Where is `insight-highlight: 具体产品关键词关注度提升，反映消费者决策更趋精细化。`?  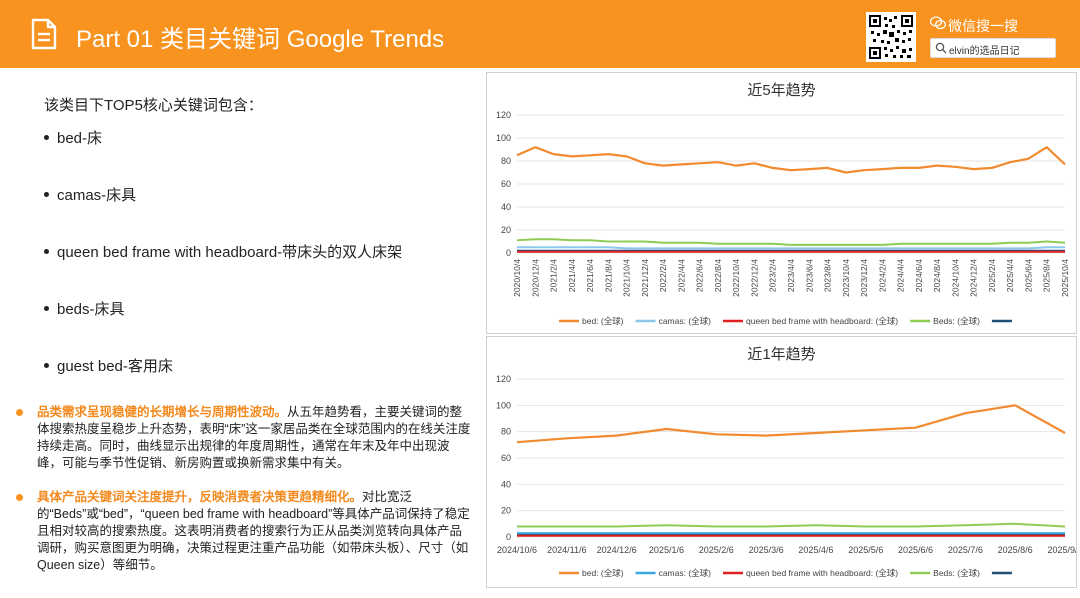
insight-highlight: 具体产品关键词关注度提升，反映消费者决策更趋精细化。 is located at coordinates (200, 497).